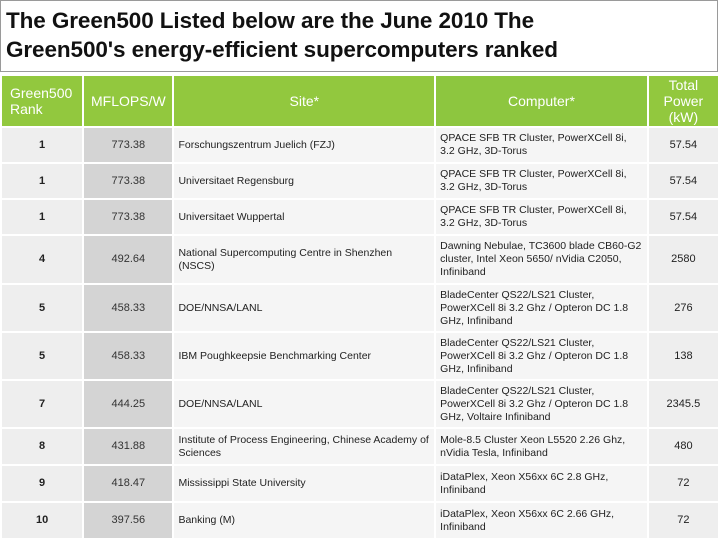 This screenshot has height=540, width=720. What do you see at coordinates (128, 446) in the screenshot?
I see `mflops-cell: 431.88` at bounding box center [128, 446].